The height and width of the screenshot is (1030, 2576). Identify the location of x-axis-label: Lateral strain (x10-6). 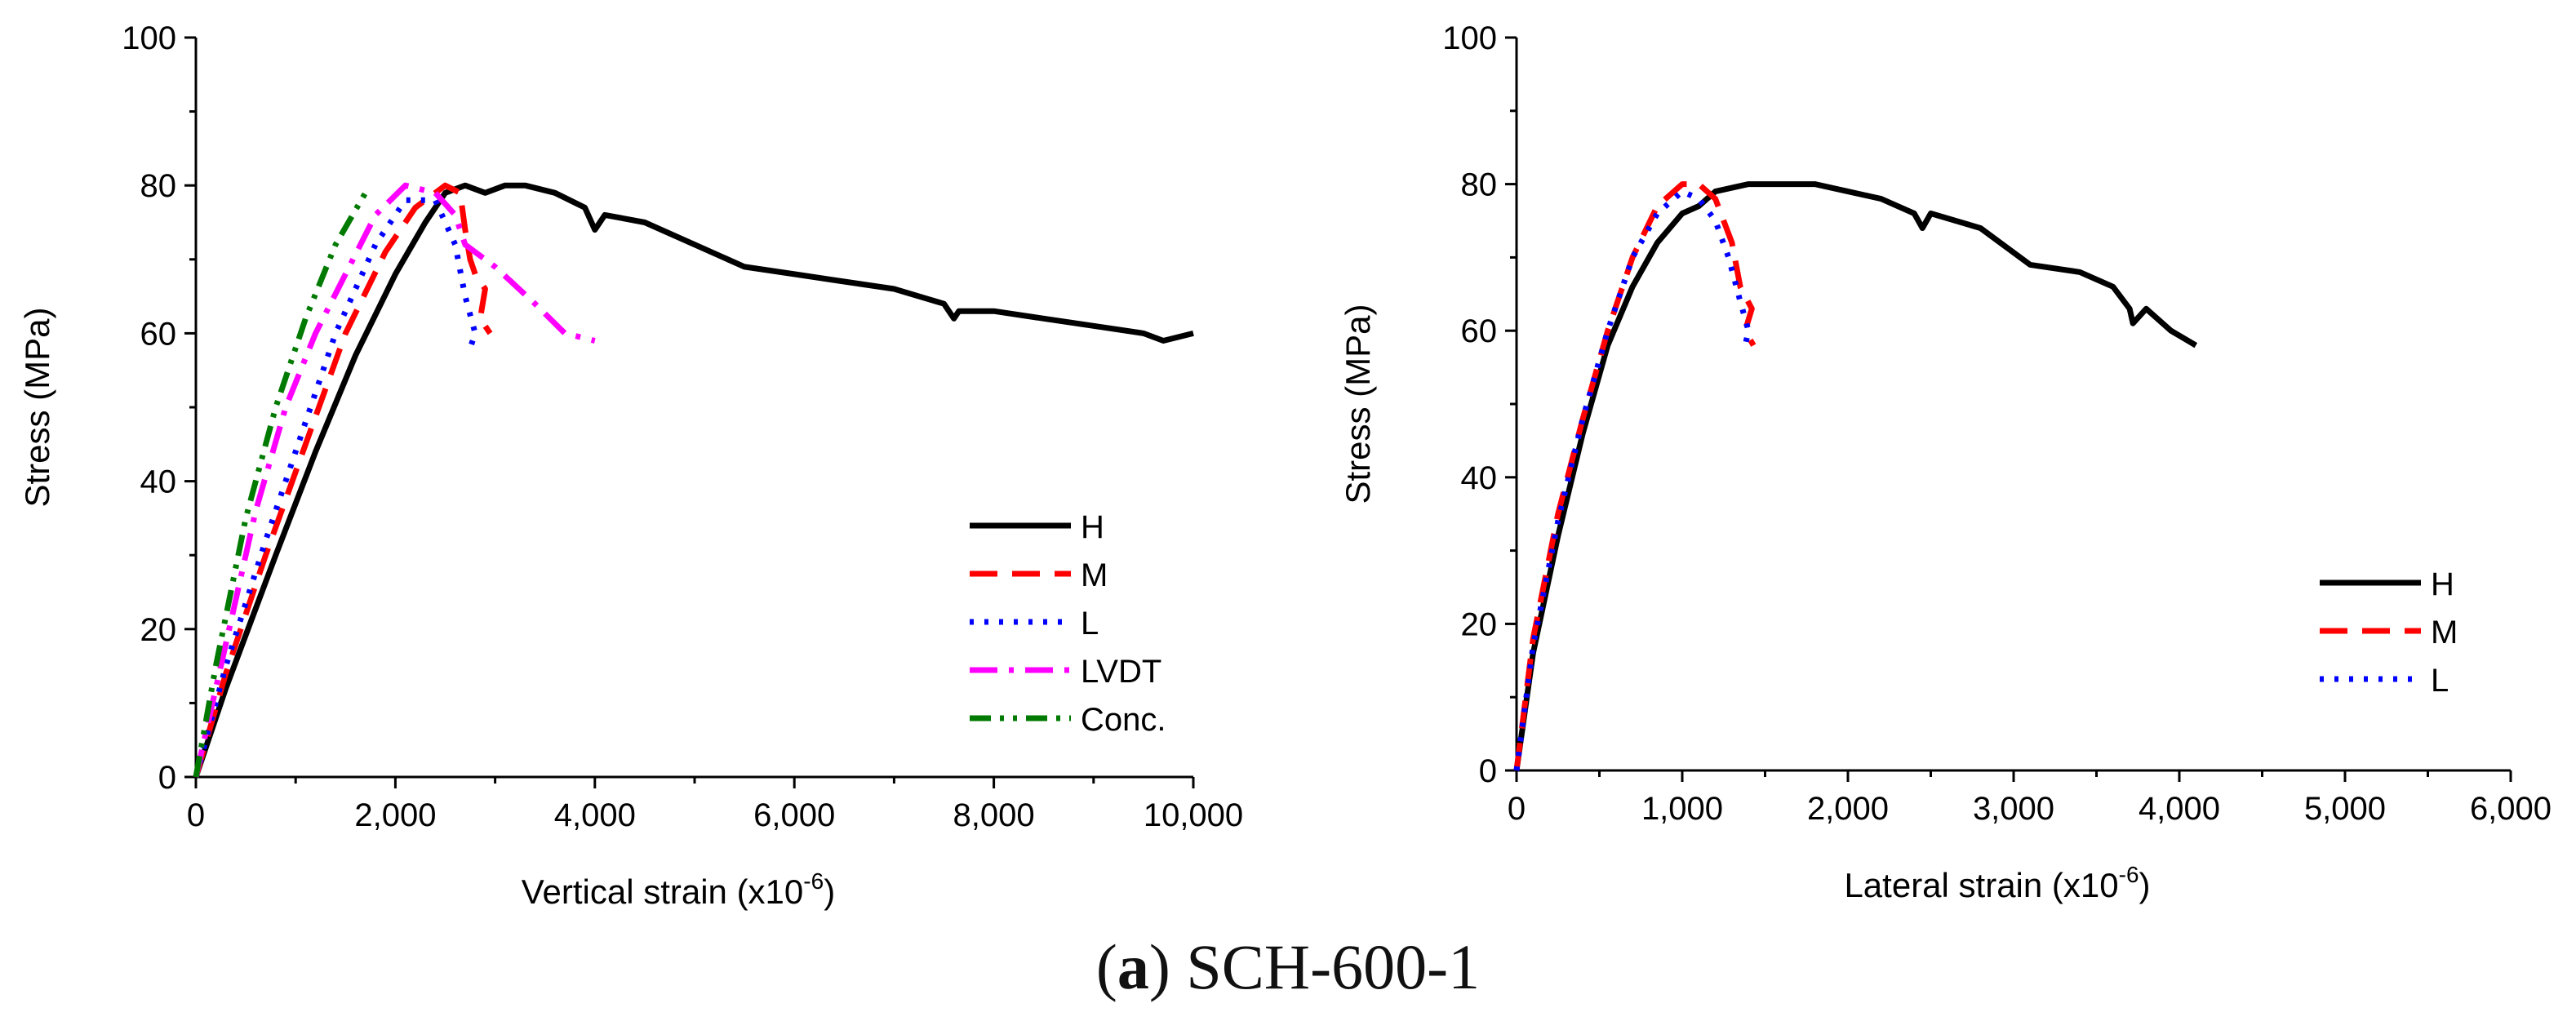
(1997, 883).